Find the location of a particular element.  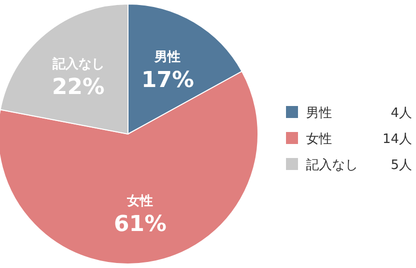

slice-label: 女性 is located at coordinates (140, 202).